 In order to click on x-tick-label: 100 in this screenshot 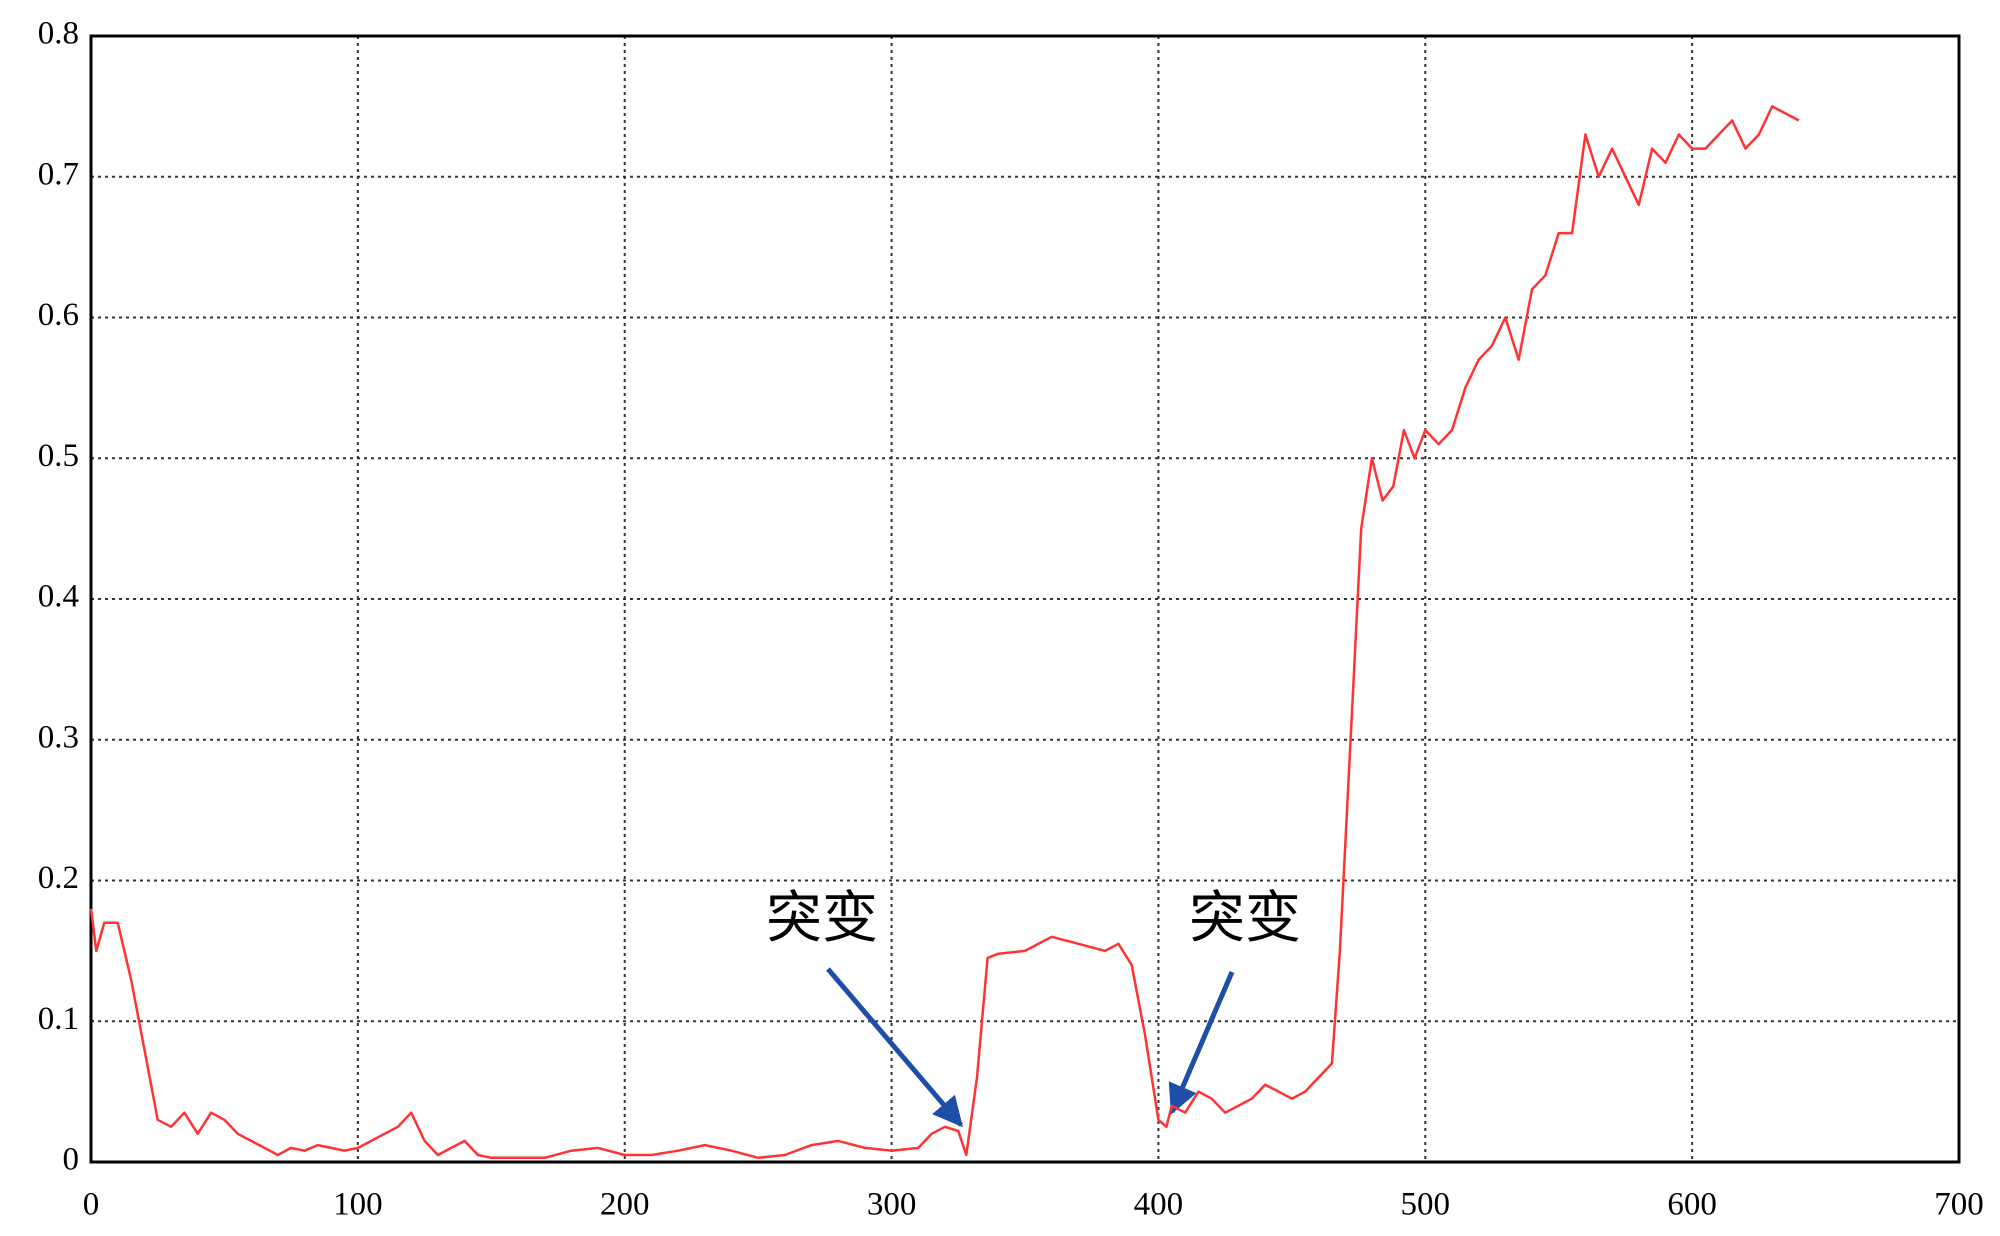, I will do `click(358, 1205)`.